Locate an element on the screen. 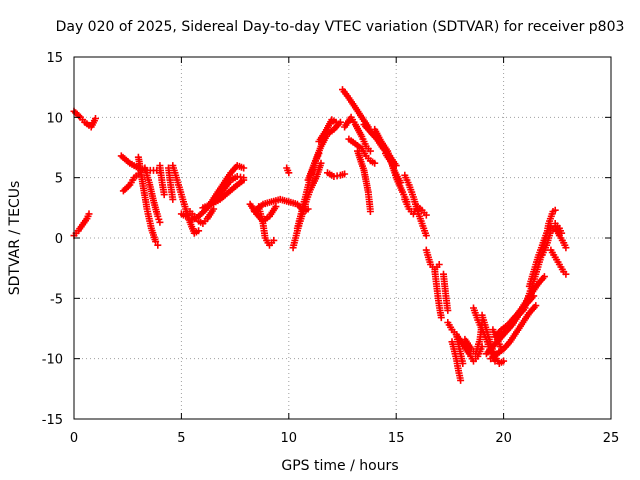  x-tick-label: 15 is located at coordinates (396, 438).